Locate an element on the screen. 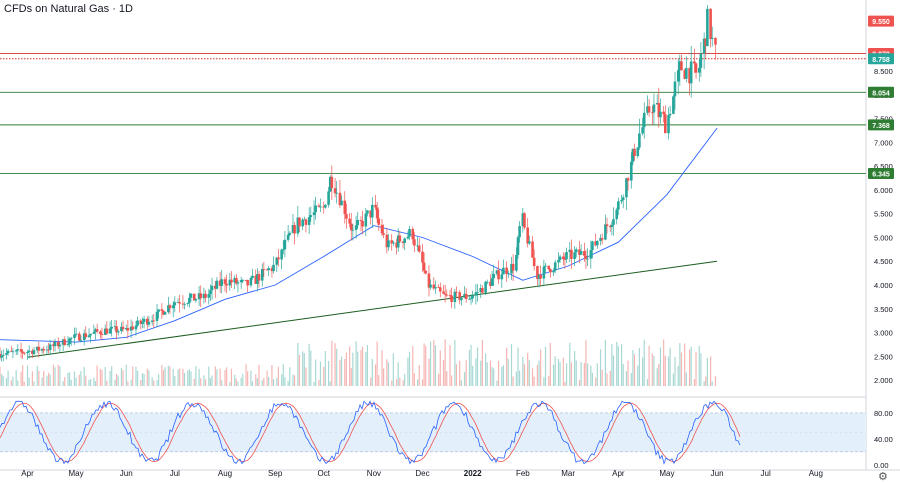 The width and height of the screenshot is (900, 484). time-tick-label: Jul is located at coordinates (175, 473).